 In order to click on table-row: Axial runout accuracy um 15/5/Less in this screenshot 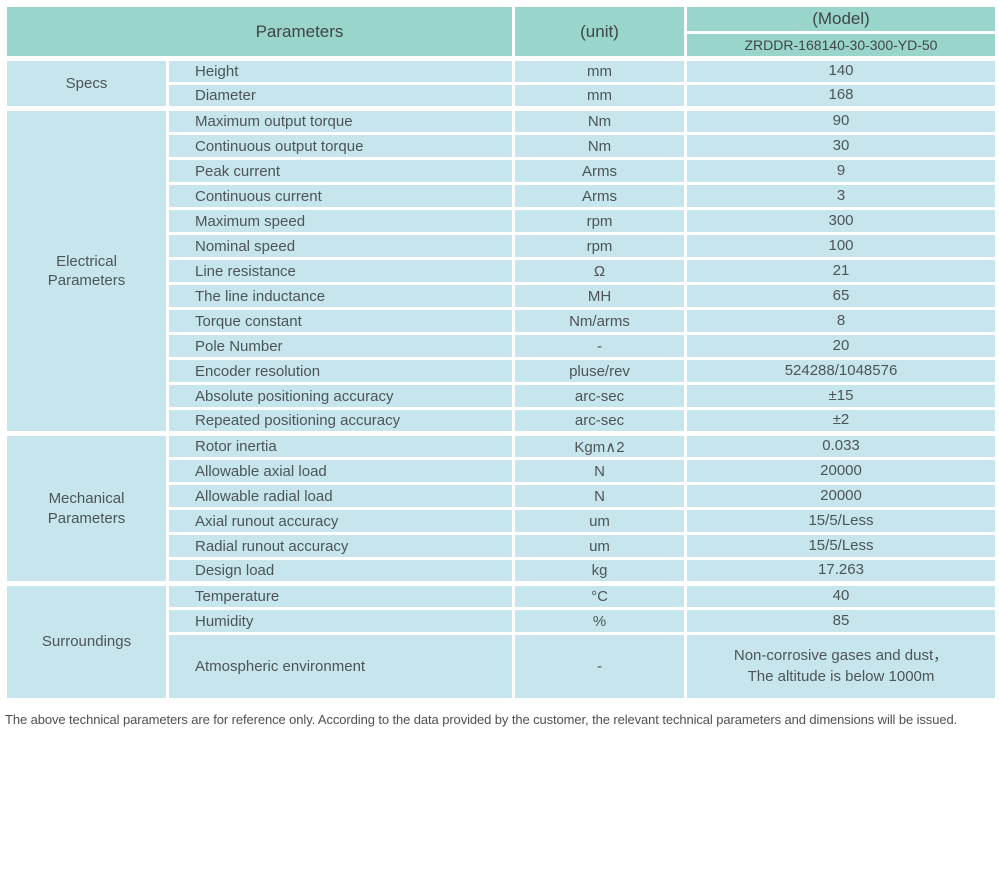, I will do `click(502, 521)`.